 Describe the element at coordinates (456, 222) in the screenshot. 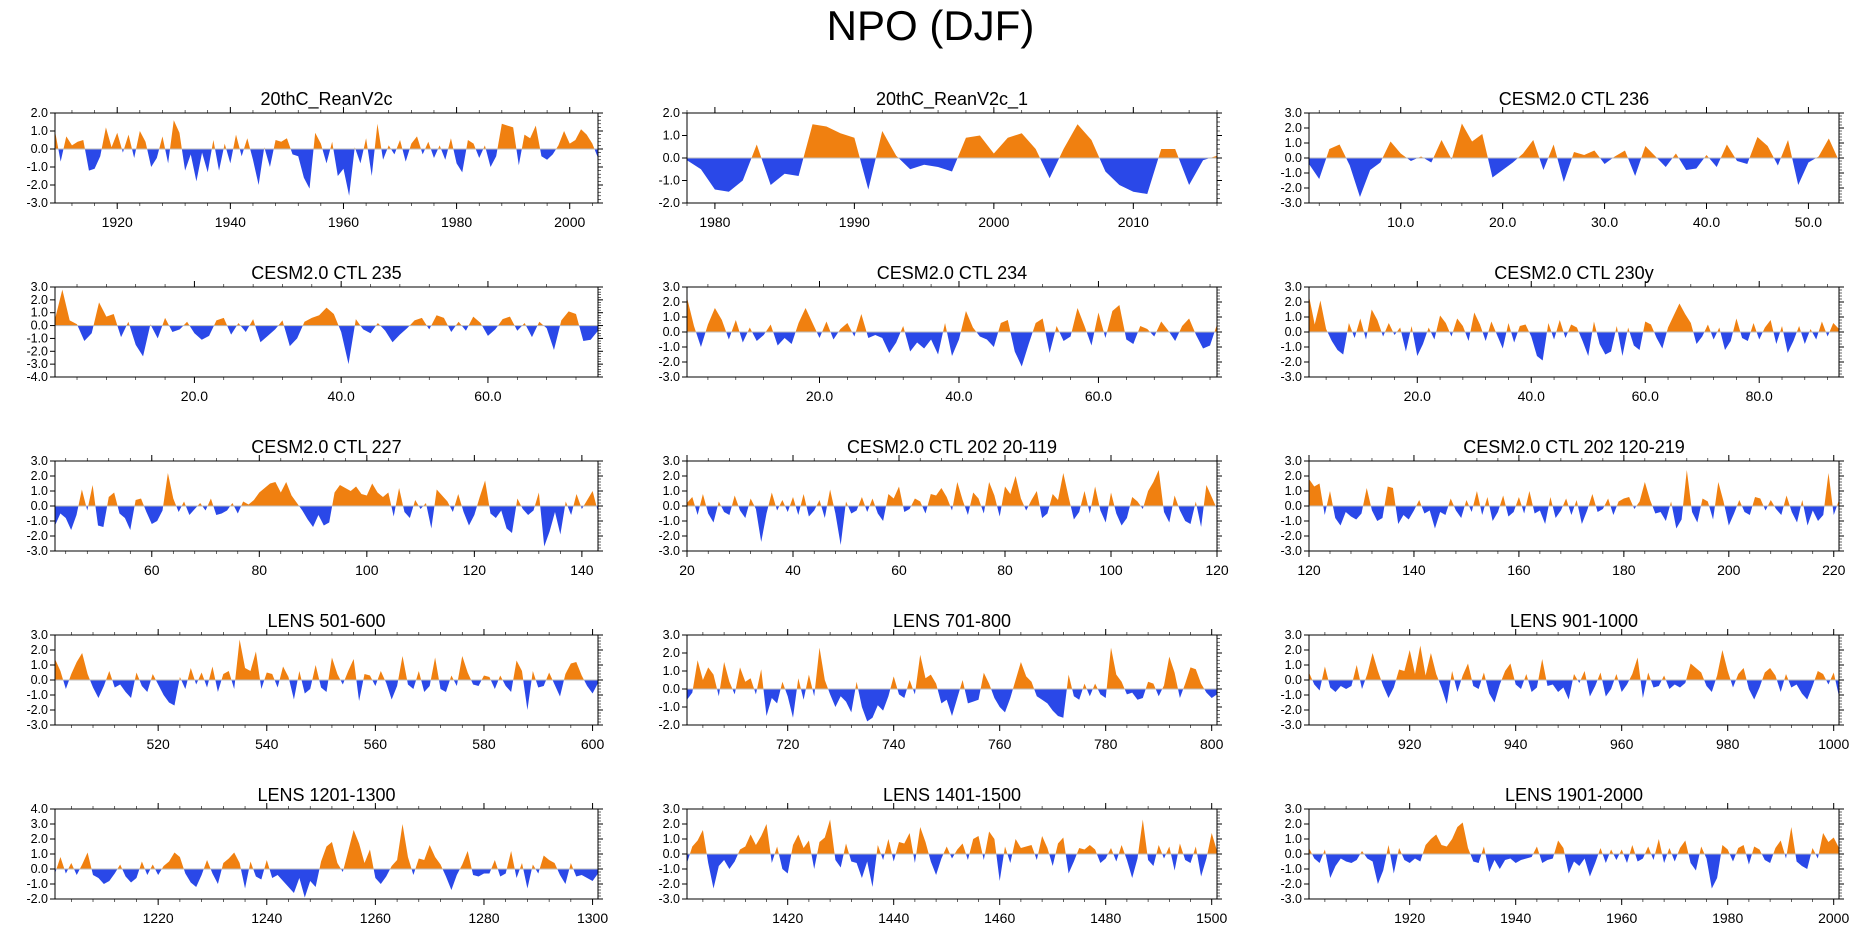

I see `x-tick-label: 1980` at that location.